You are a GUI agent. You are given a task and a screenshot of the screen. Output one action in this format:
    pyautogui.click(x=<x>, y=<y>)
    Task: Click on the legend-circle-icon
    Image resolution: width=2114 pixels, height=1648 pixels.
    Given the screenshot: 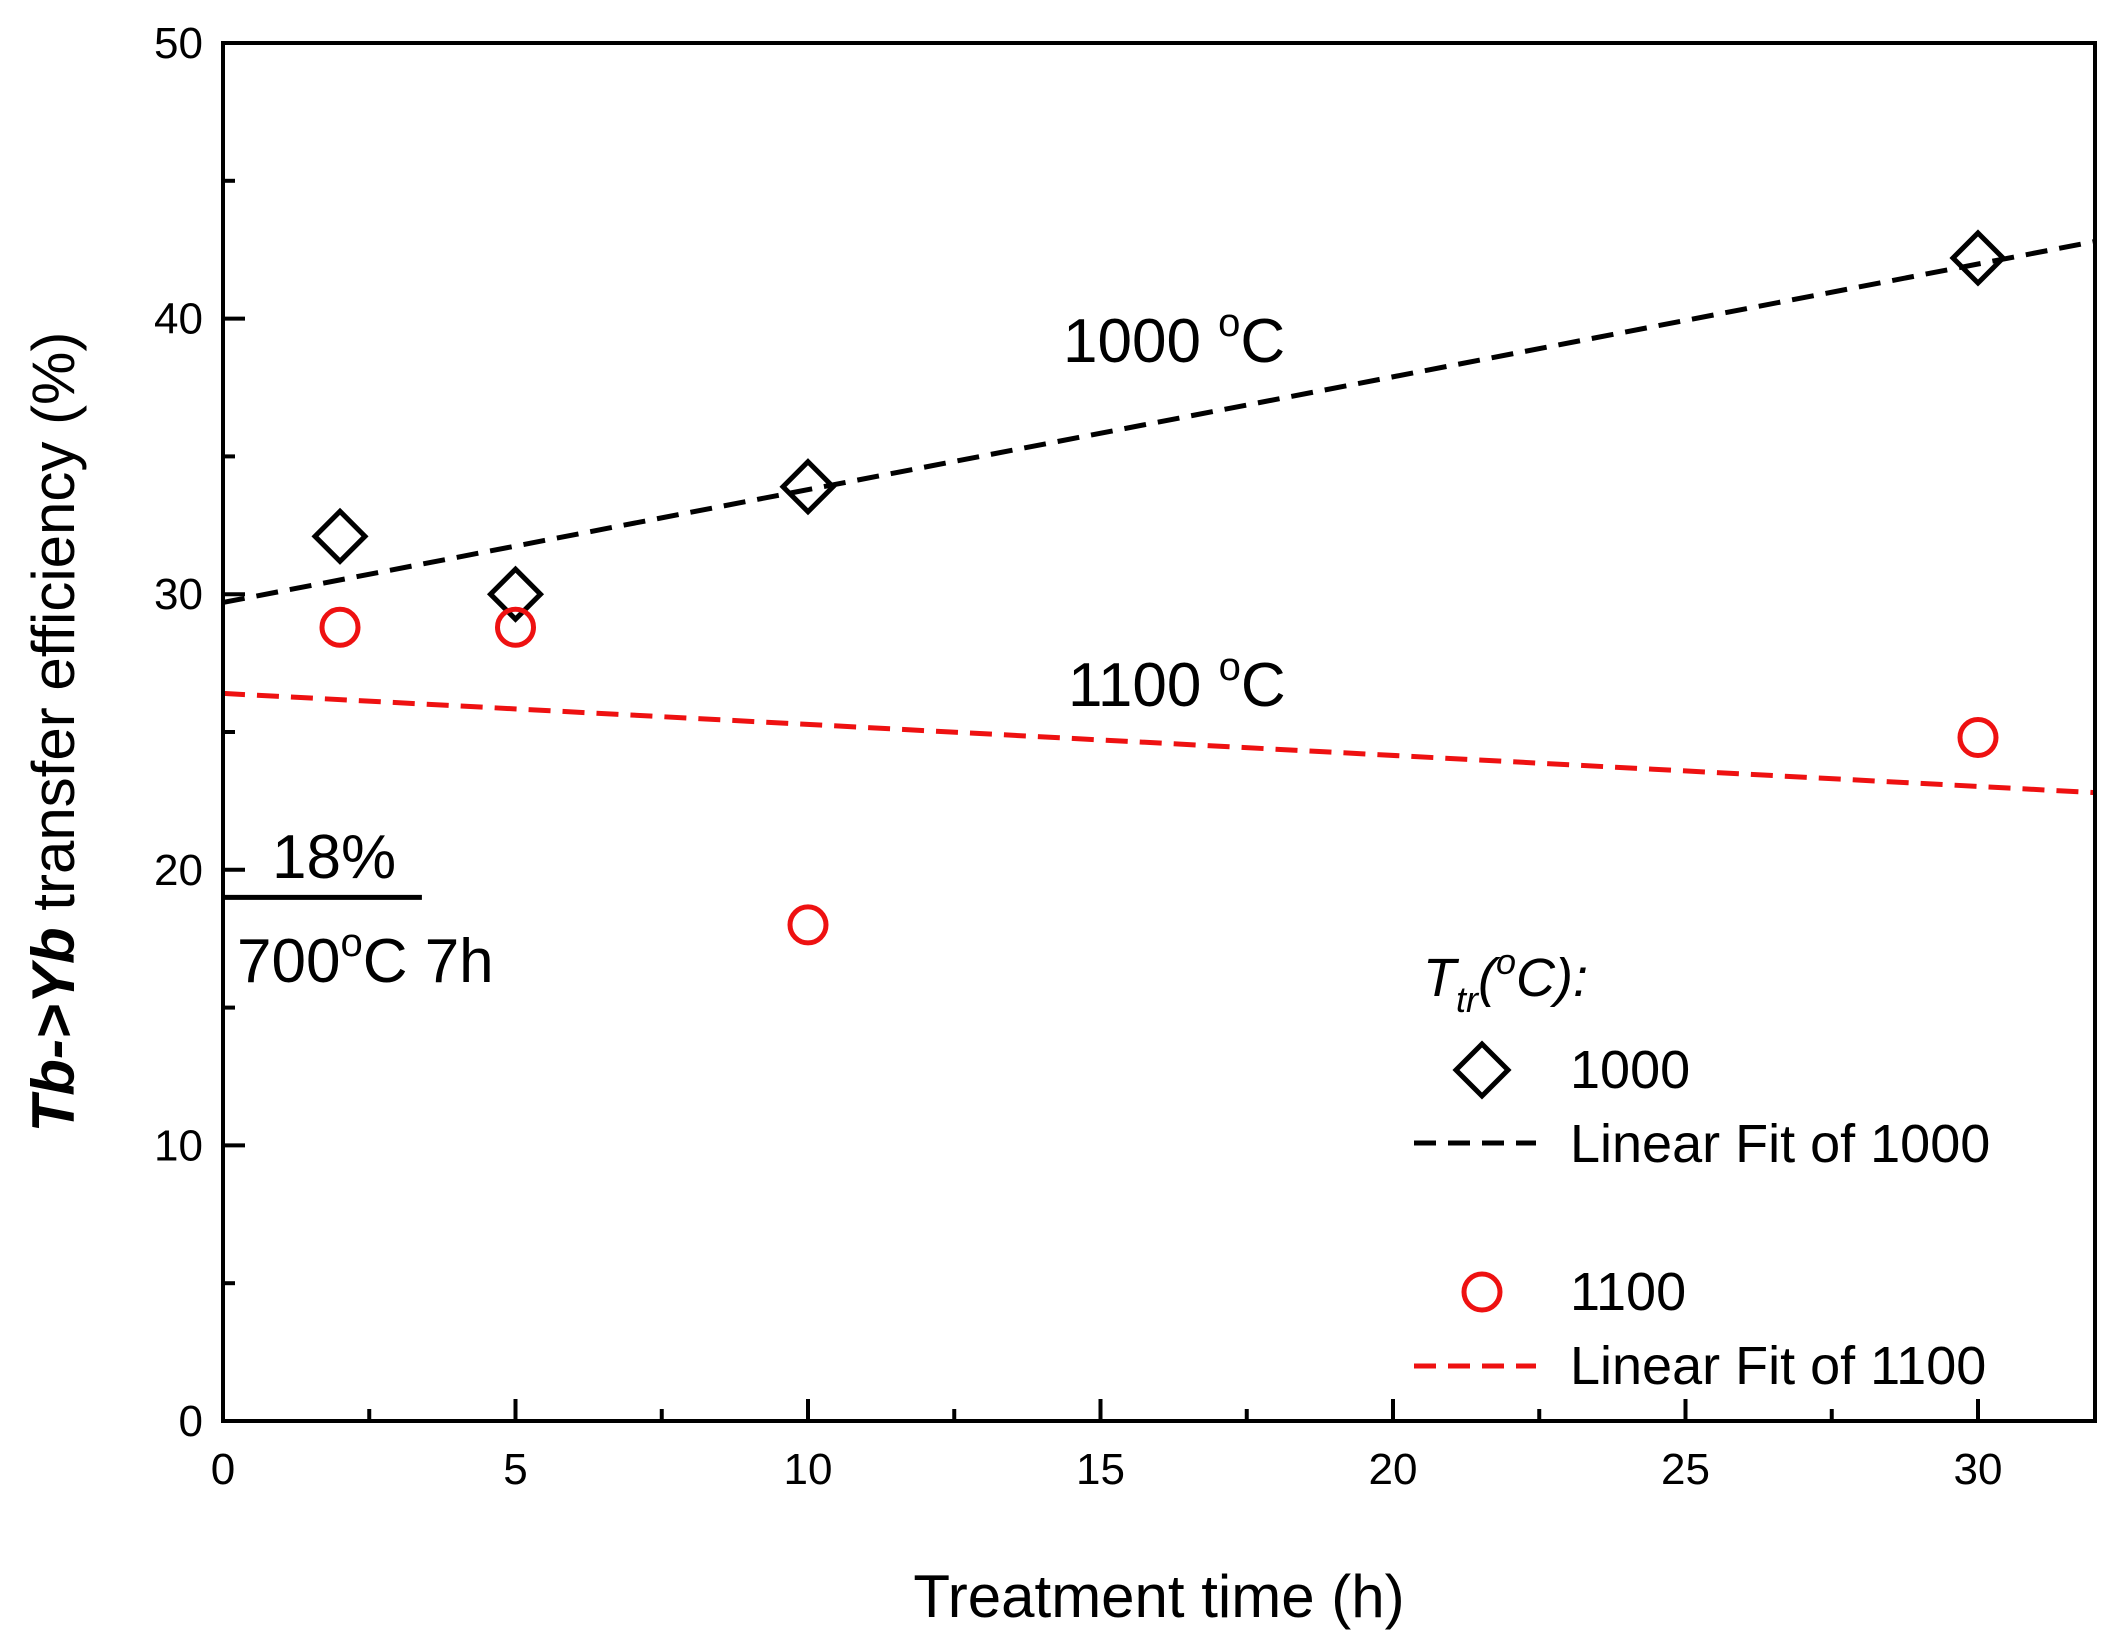 What is the action you would take?
    pyautogui.click(x=1482, y=1292)
    